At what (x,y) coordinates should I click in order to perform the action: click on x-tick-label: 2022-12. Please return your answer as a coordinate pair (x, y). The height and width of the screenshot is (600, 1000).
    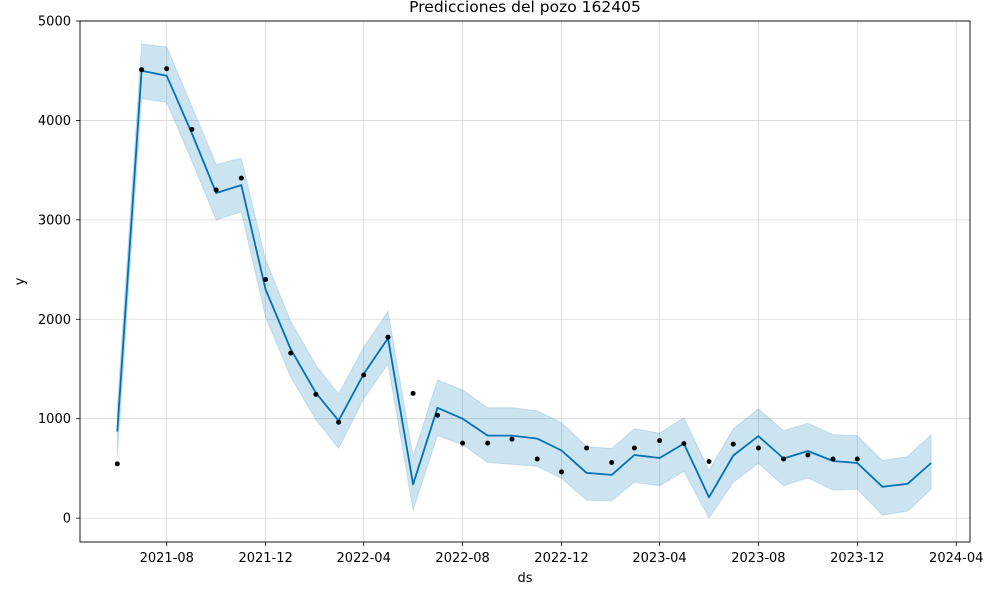
    Looking at the image, I should click on (561, 558).